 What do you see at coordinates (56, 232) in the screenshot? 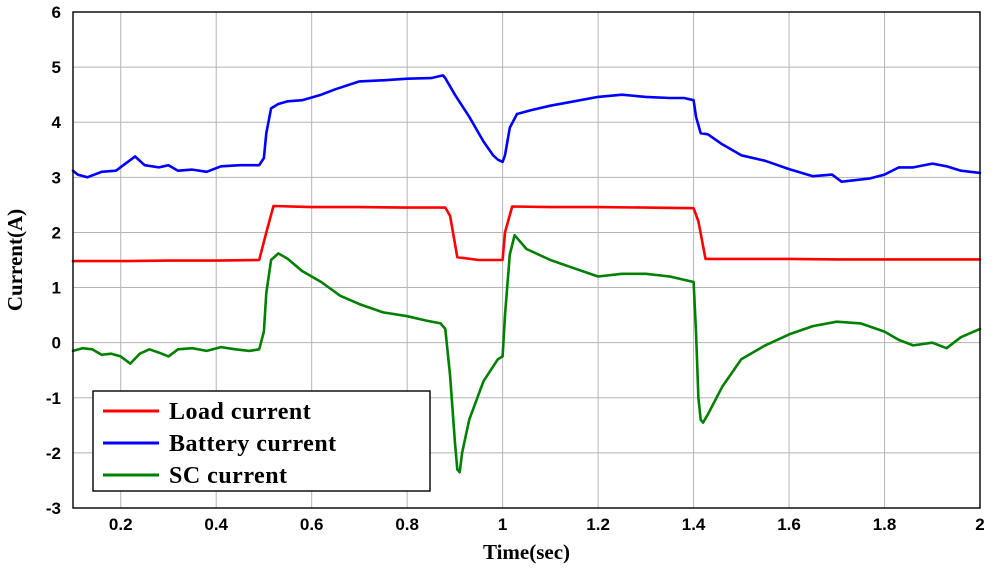
I see `y-tick-label: 2` at bounding box center [56, 232].